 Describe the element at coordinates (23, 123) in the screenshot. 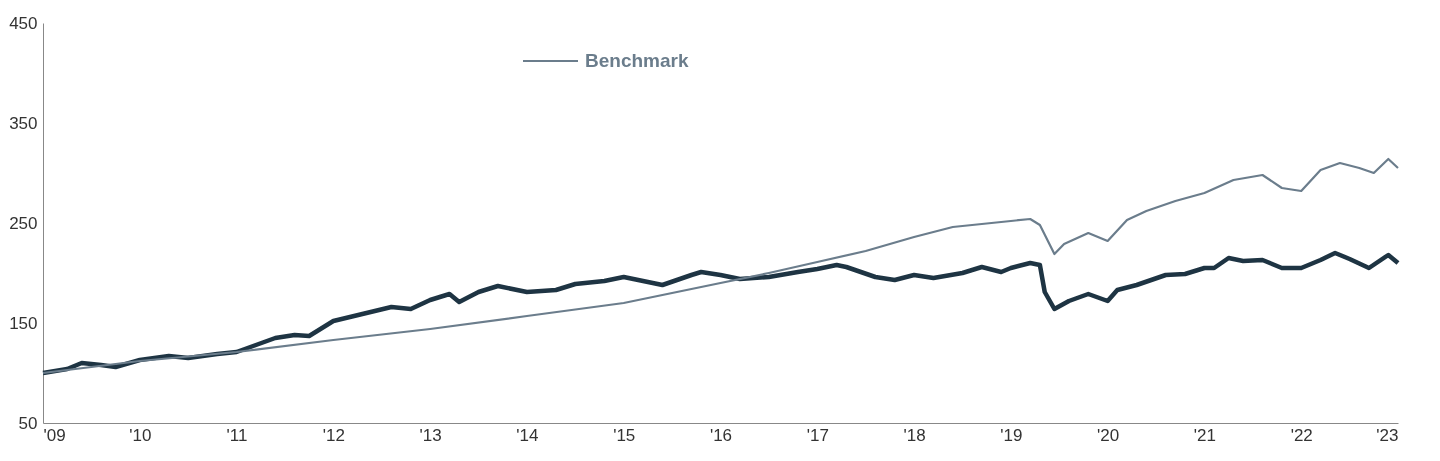

I see `y-tick-label: 350` at that location.